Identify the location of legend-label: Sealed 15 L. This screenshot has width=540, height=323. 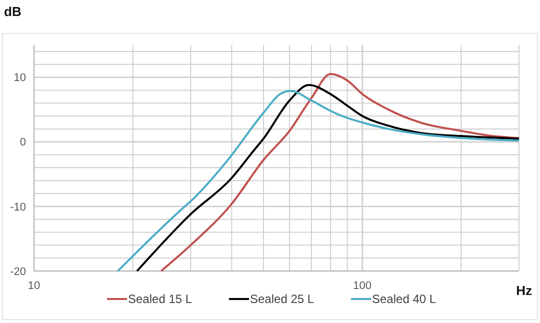
(160, 299).